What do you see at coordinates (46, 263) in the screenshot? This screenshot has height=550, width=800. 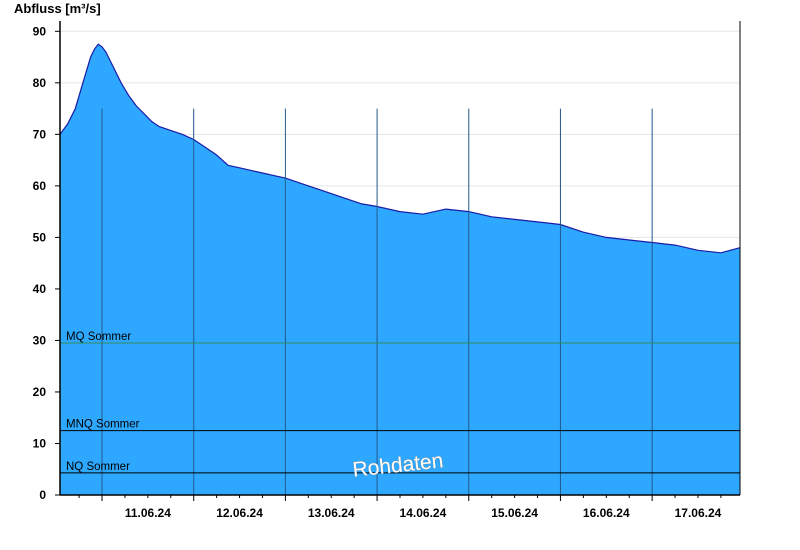 I see `y-axis-ticks: 0 10 20 30 40 50 60 70 80 90` at bounding box center [46, 263].